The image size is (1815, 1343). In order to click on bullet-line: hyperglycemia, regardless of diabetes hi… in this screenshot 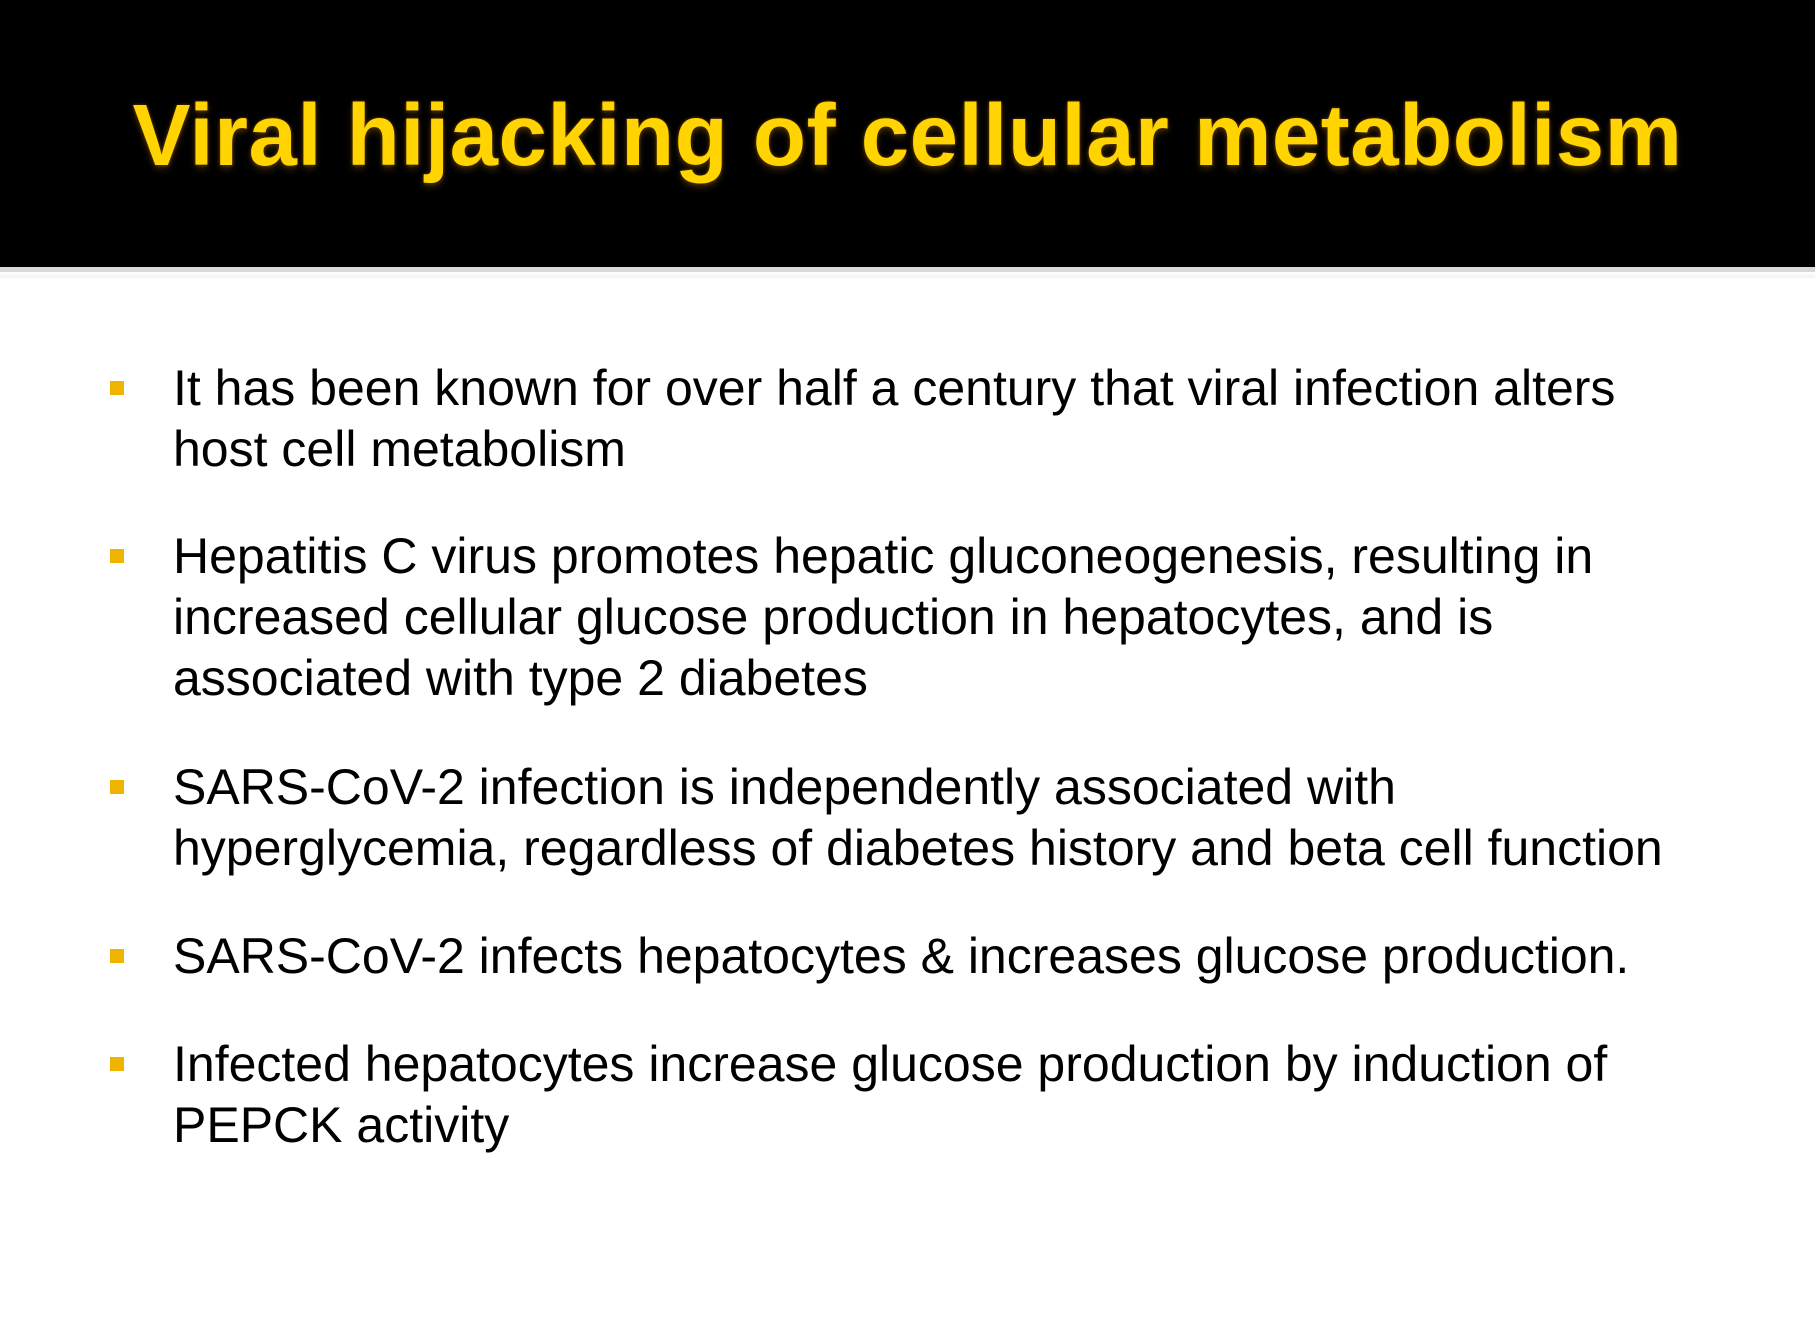, I will do `click(918, 848)`.